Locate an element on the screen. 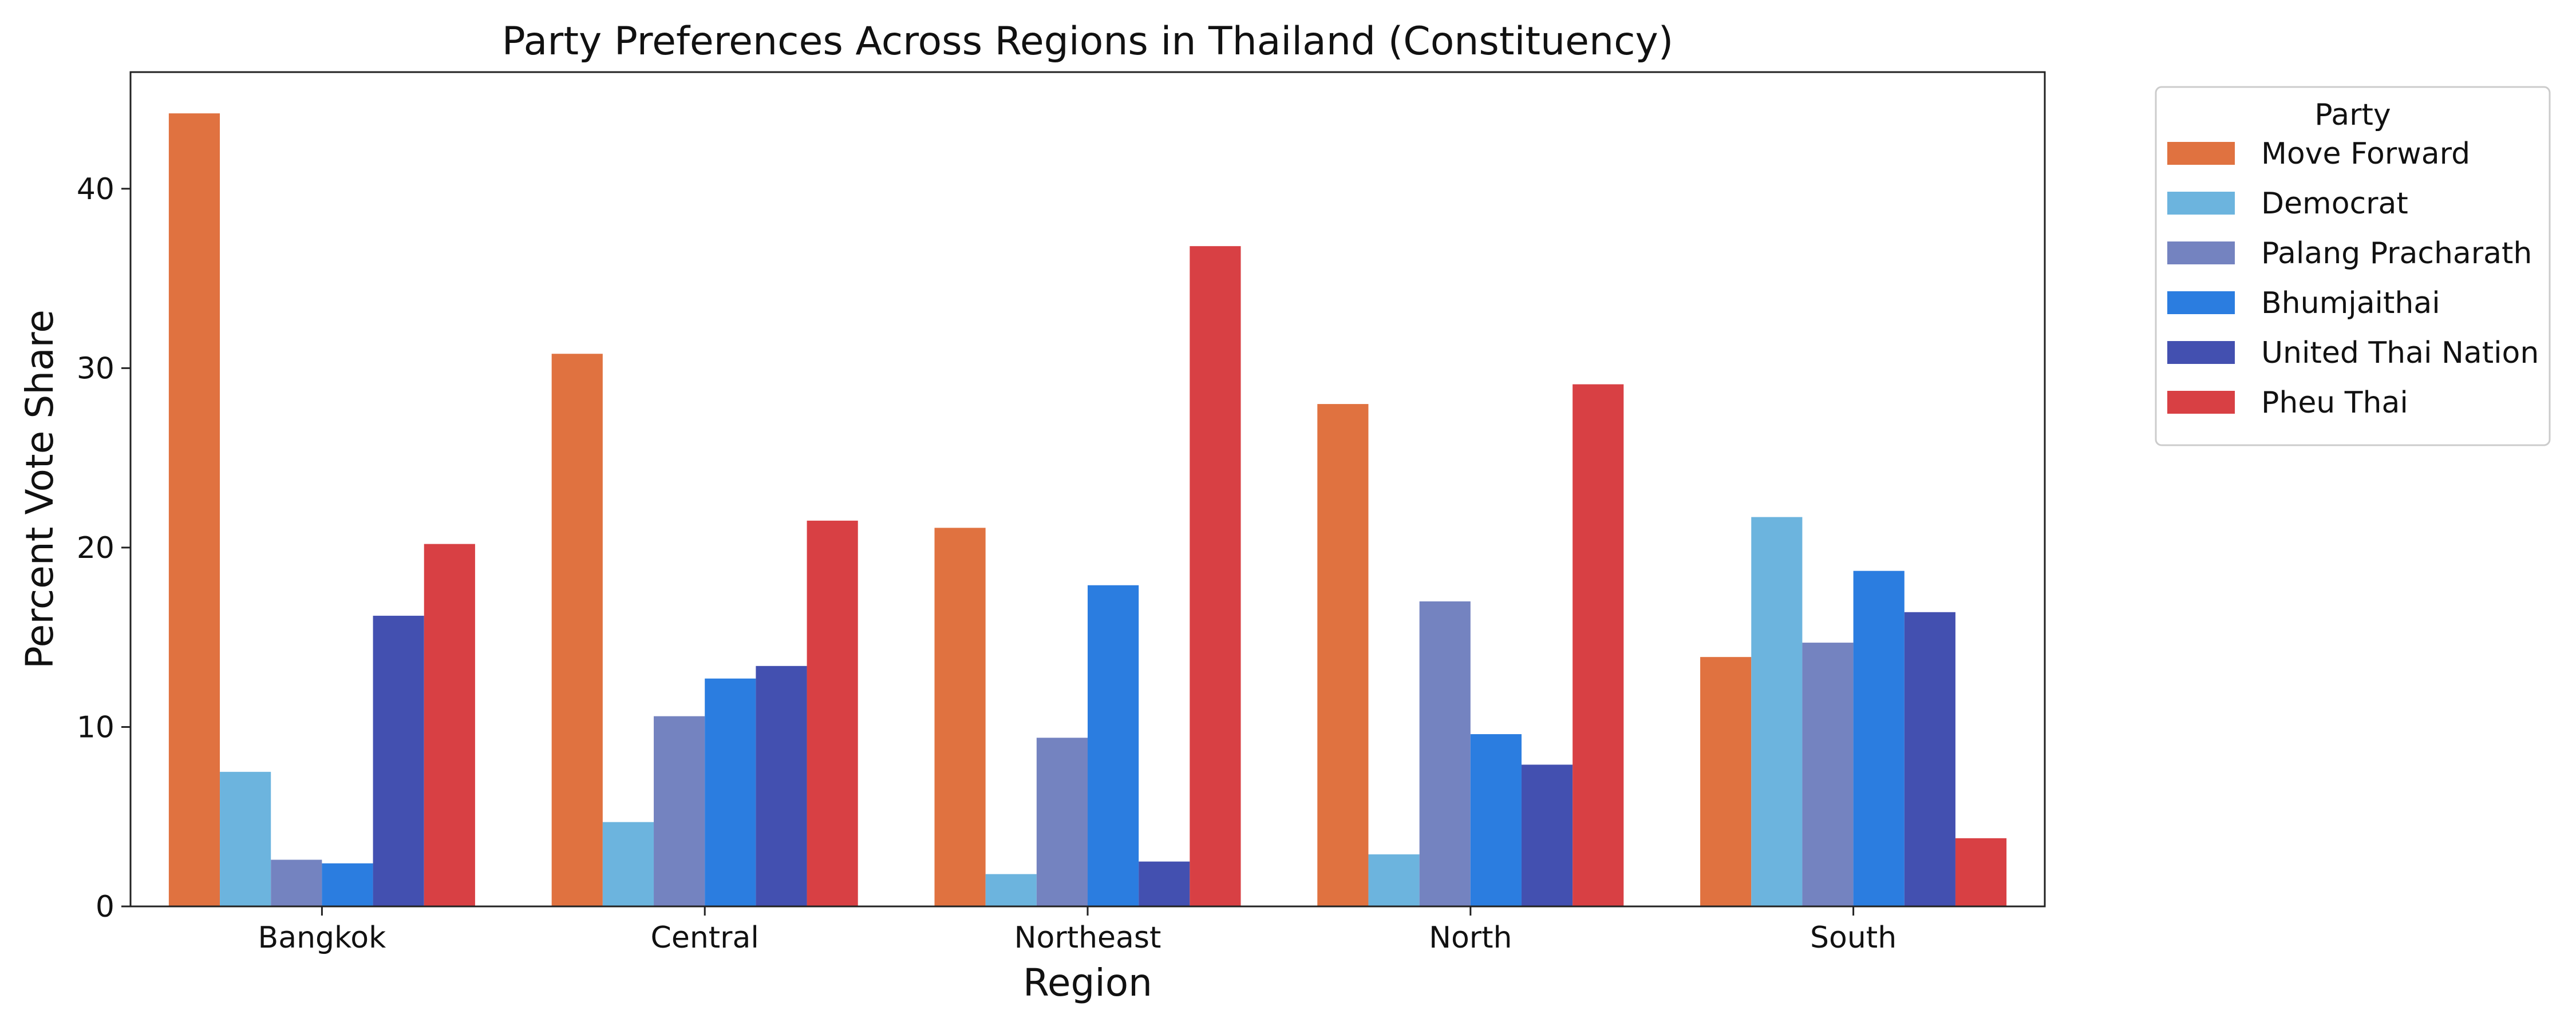  bar-bhumjaithai-northeast is located at coordinates (1113, 745).